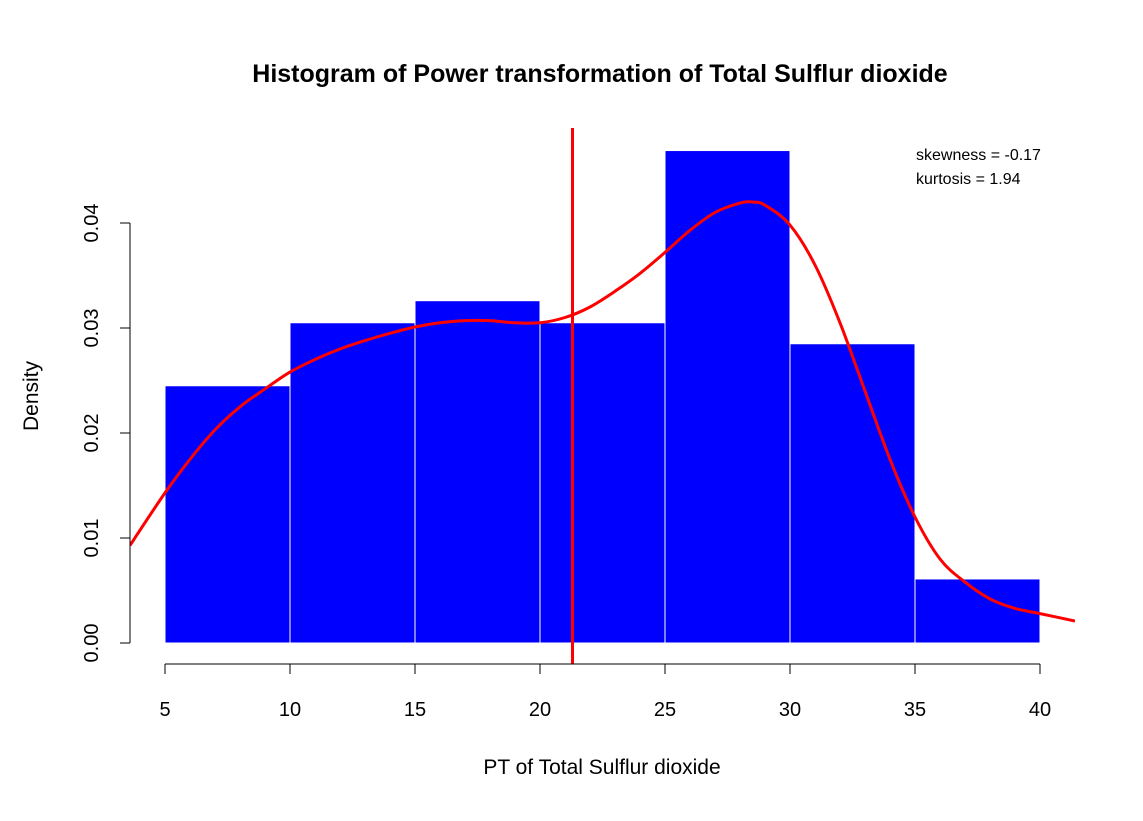 The width and height of the screenshot is (1143, 821). Describe the element at coordinates (1040, 710) in the screenshot. I see `x-tick-label-40: 40` at that location.